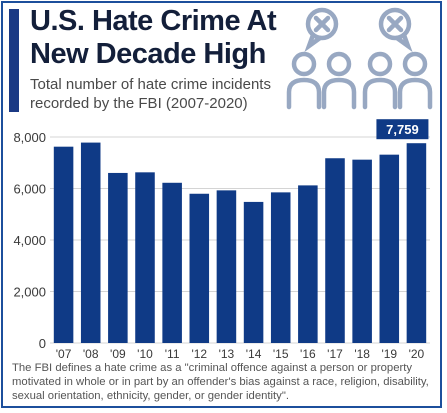 The width and height of the screenshot is (447, 413). I want to click on x-tick-label: '18, so click(362, 354).